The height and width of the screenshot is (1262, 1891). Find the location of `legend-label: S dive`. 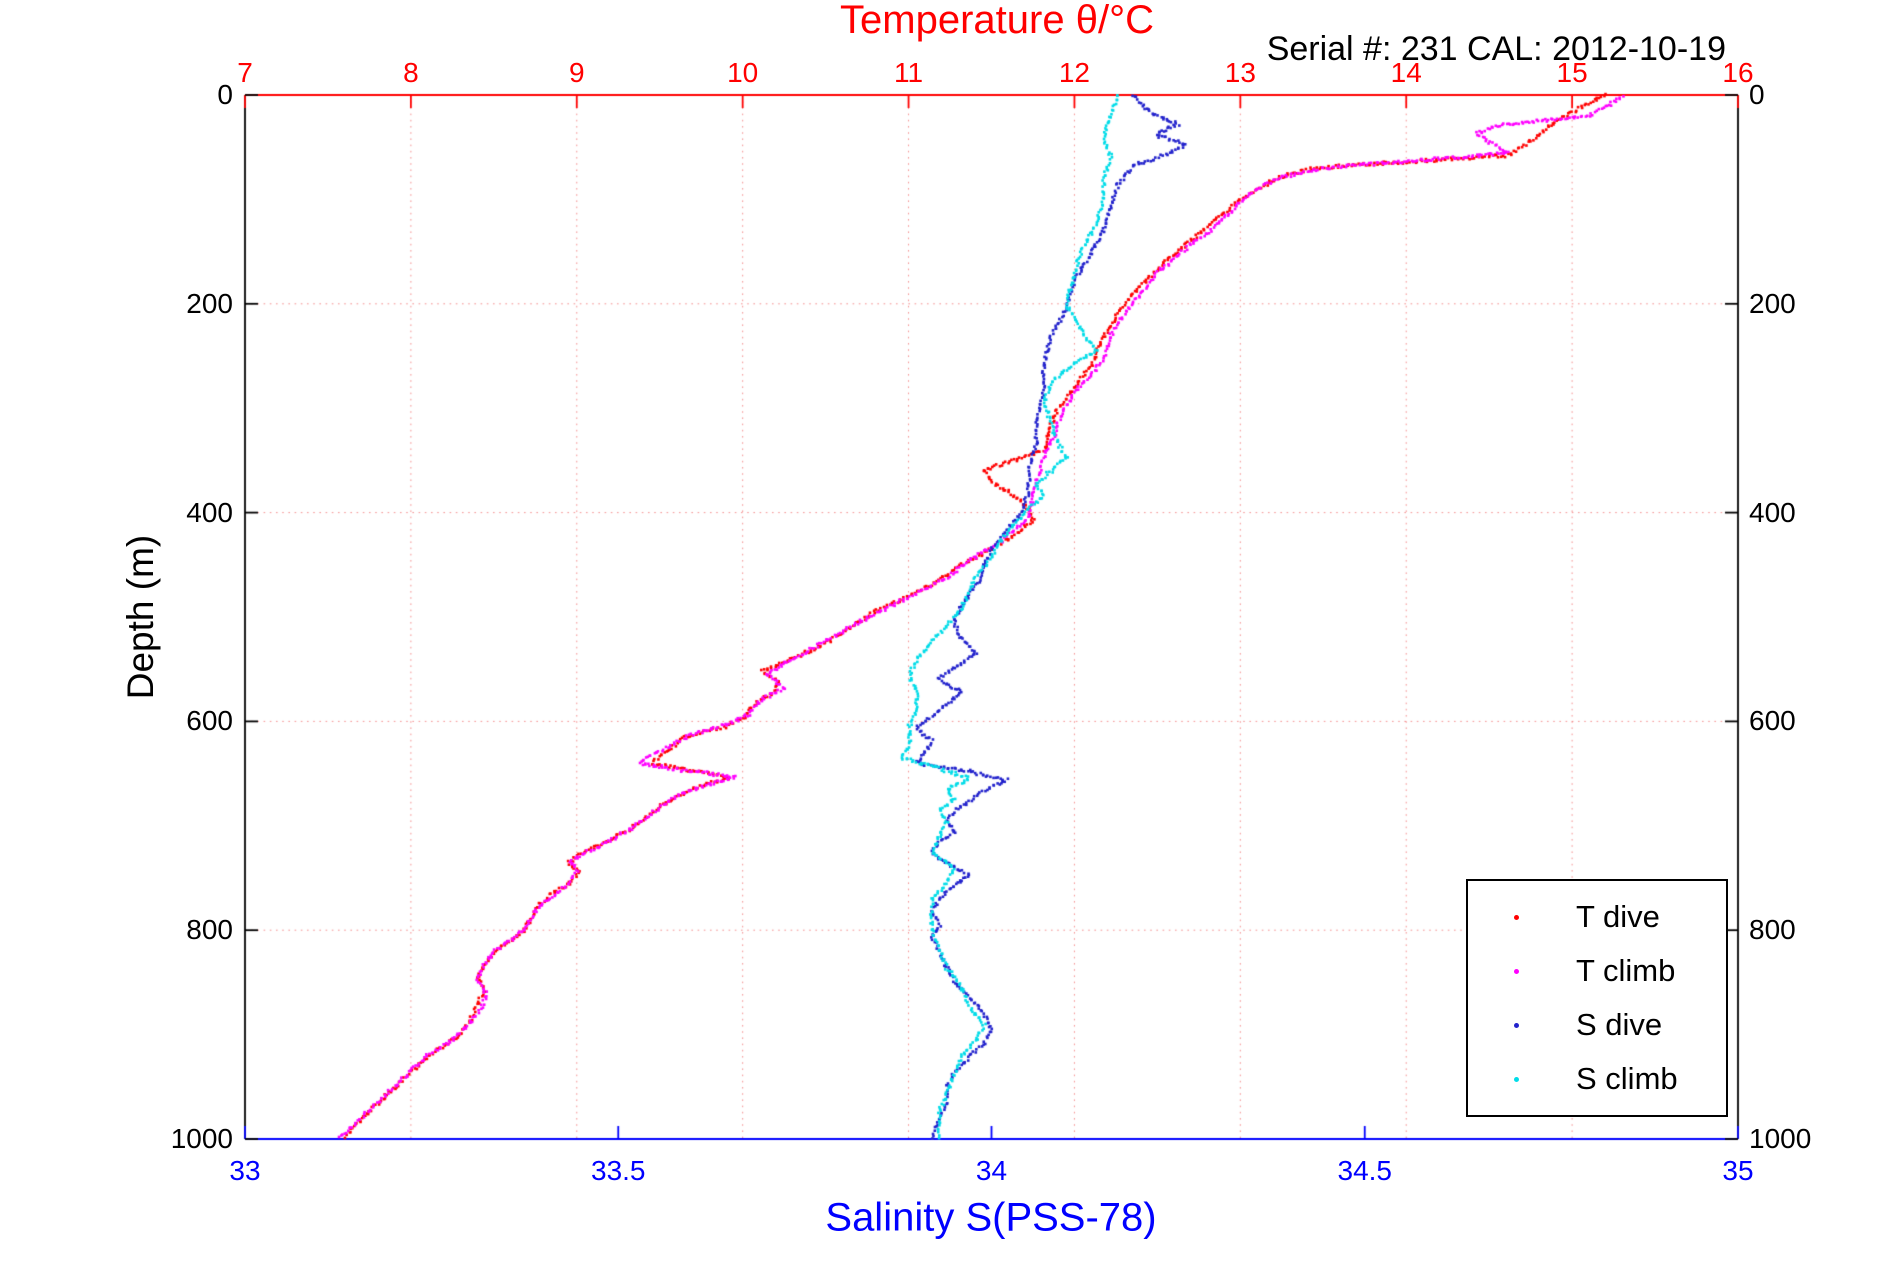

legend-label: S dive is located at coordinates (1619, 1024).